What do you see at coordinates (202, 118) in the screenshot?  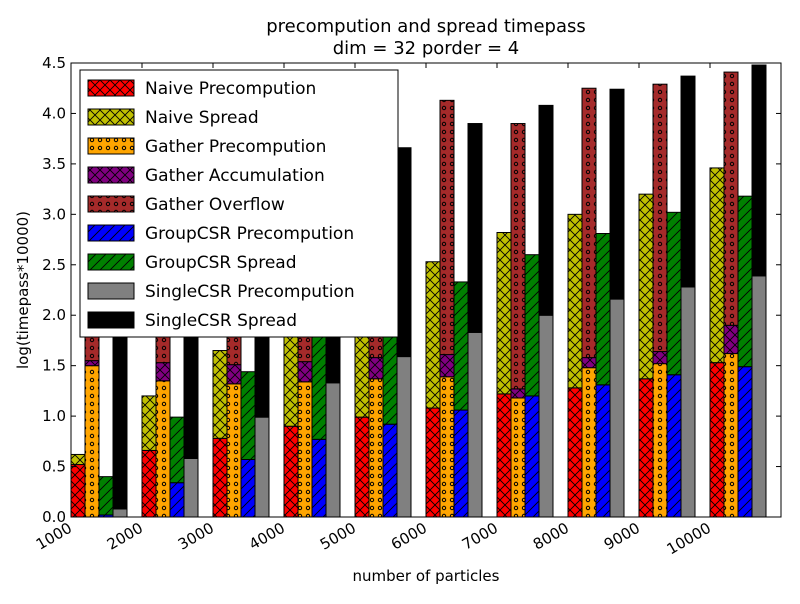 I see `legend-label-naive-spread: Naive Spread` at bounding box center [202, 118].